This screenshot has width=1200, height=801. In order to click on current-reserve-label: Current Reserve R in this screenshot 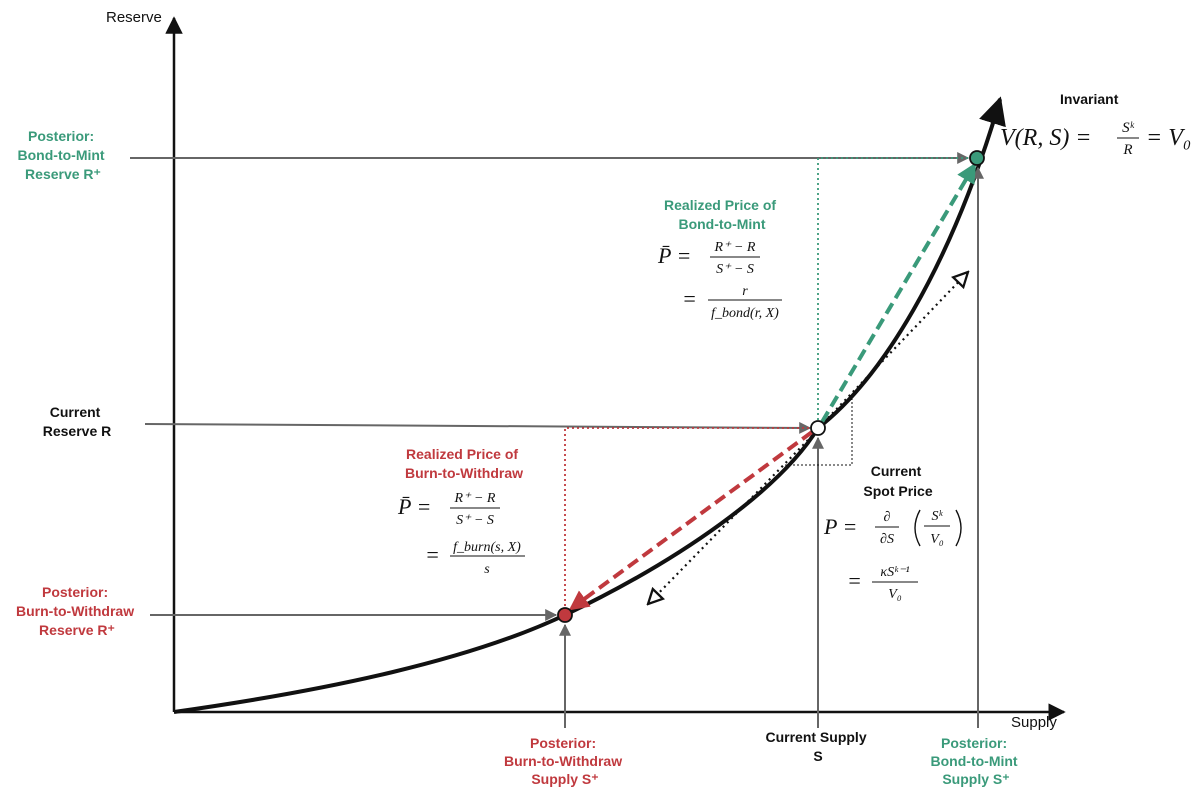, I will do `click(77, 421)`.